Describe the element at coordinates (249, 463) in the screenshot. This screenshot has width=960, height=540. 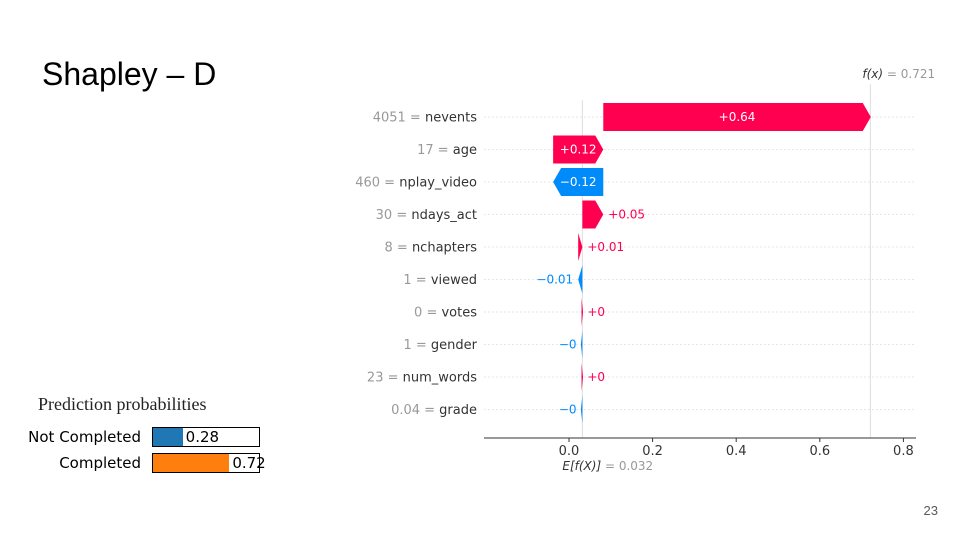
I see `prediction-value-completed: 0.72` at that location.